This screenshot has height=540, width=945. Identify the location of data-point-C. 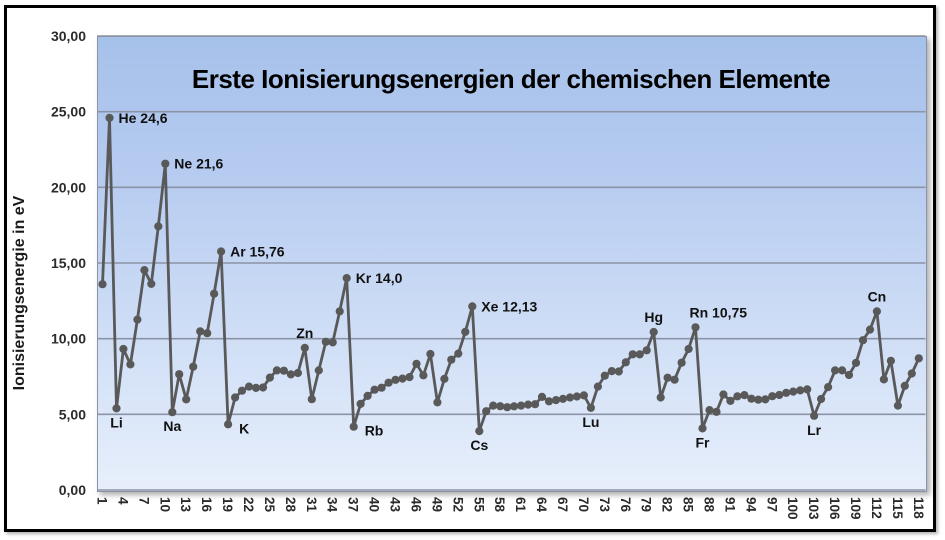
(137, 319).